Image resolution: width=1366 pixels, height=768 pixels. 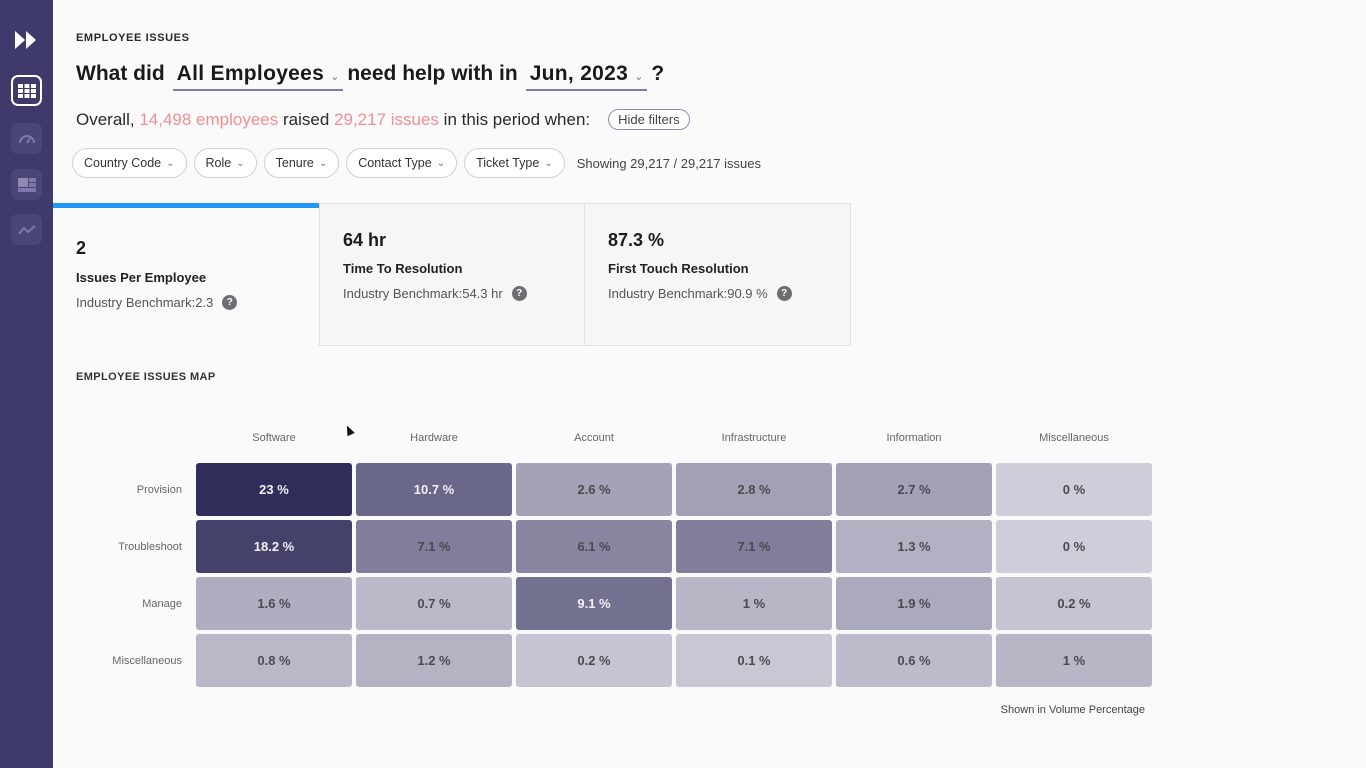 What do you see at coordinates (434, 546) in the screenshot?
I see `heatmap-cell-troubleshoot-hardware: 7.1 %` at bounding box center [434, 546].